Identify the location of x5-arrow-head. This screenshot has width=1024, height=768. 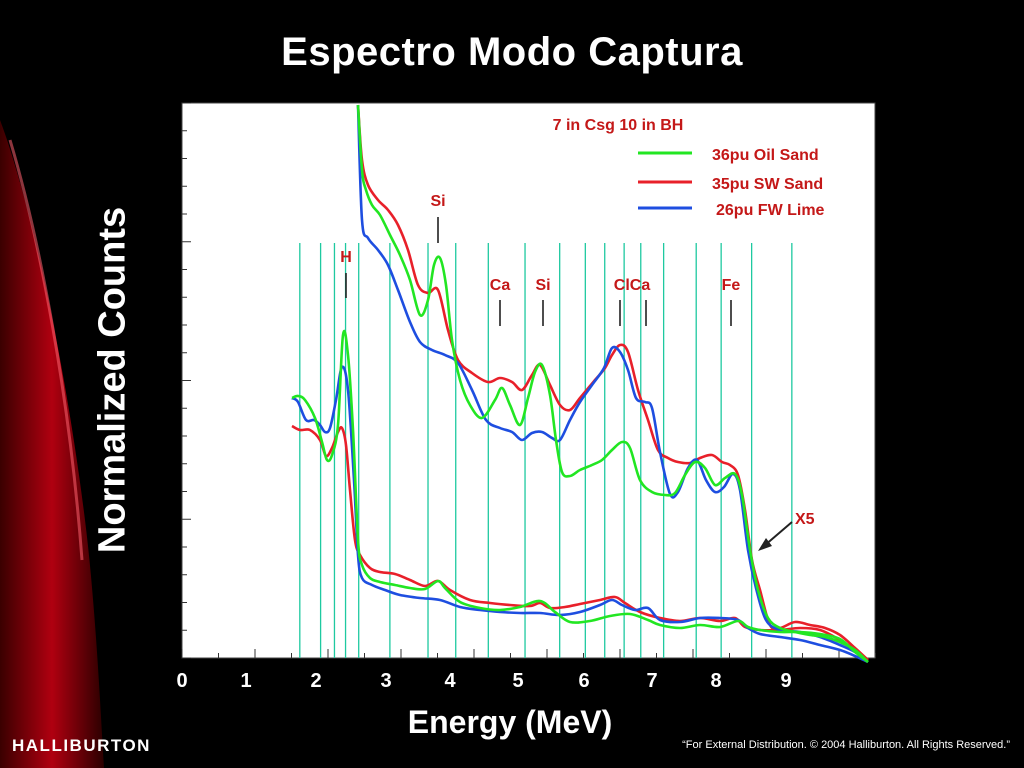
(765, 544).